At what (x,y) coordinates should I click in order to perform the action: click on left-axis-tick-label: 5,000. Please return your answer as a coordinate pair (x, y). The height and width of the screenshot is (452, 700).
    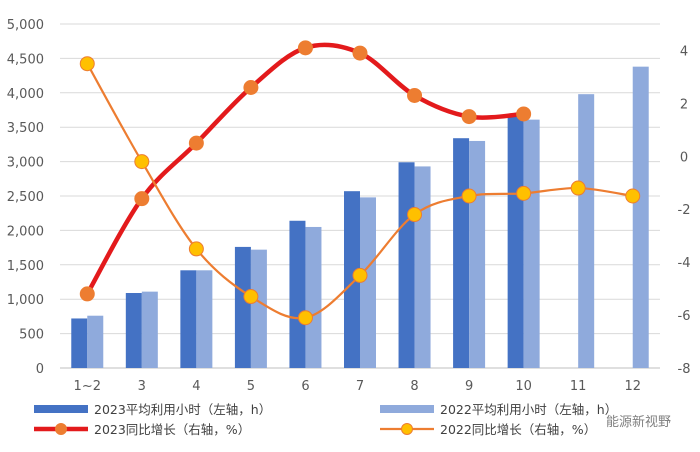
    Looking at the image, I should click on (25, 25).